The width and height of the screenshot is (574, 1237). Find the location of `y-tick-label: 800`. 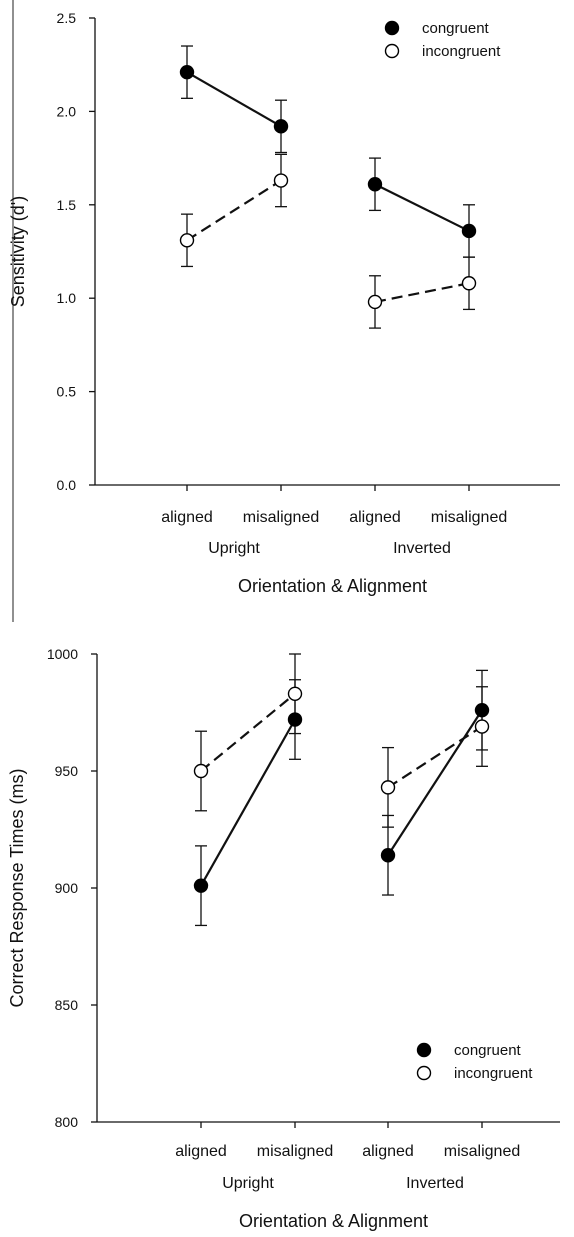

y-tick-label: 800 is located at coordinates (67, 1122).